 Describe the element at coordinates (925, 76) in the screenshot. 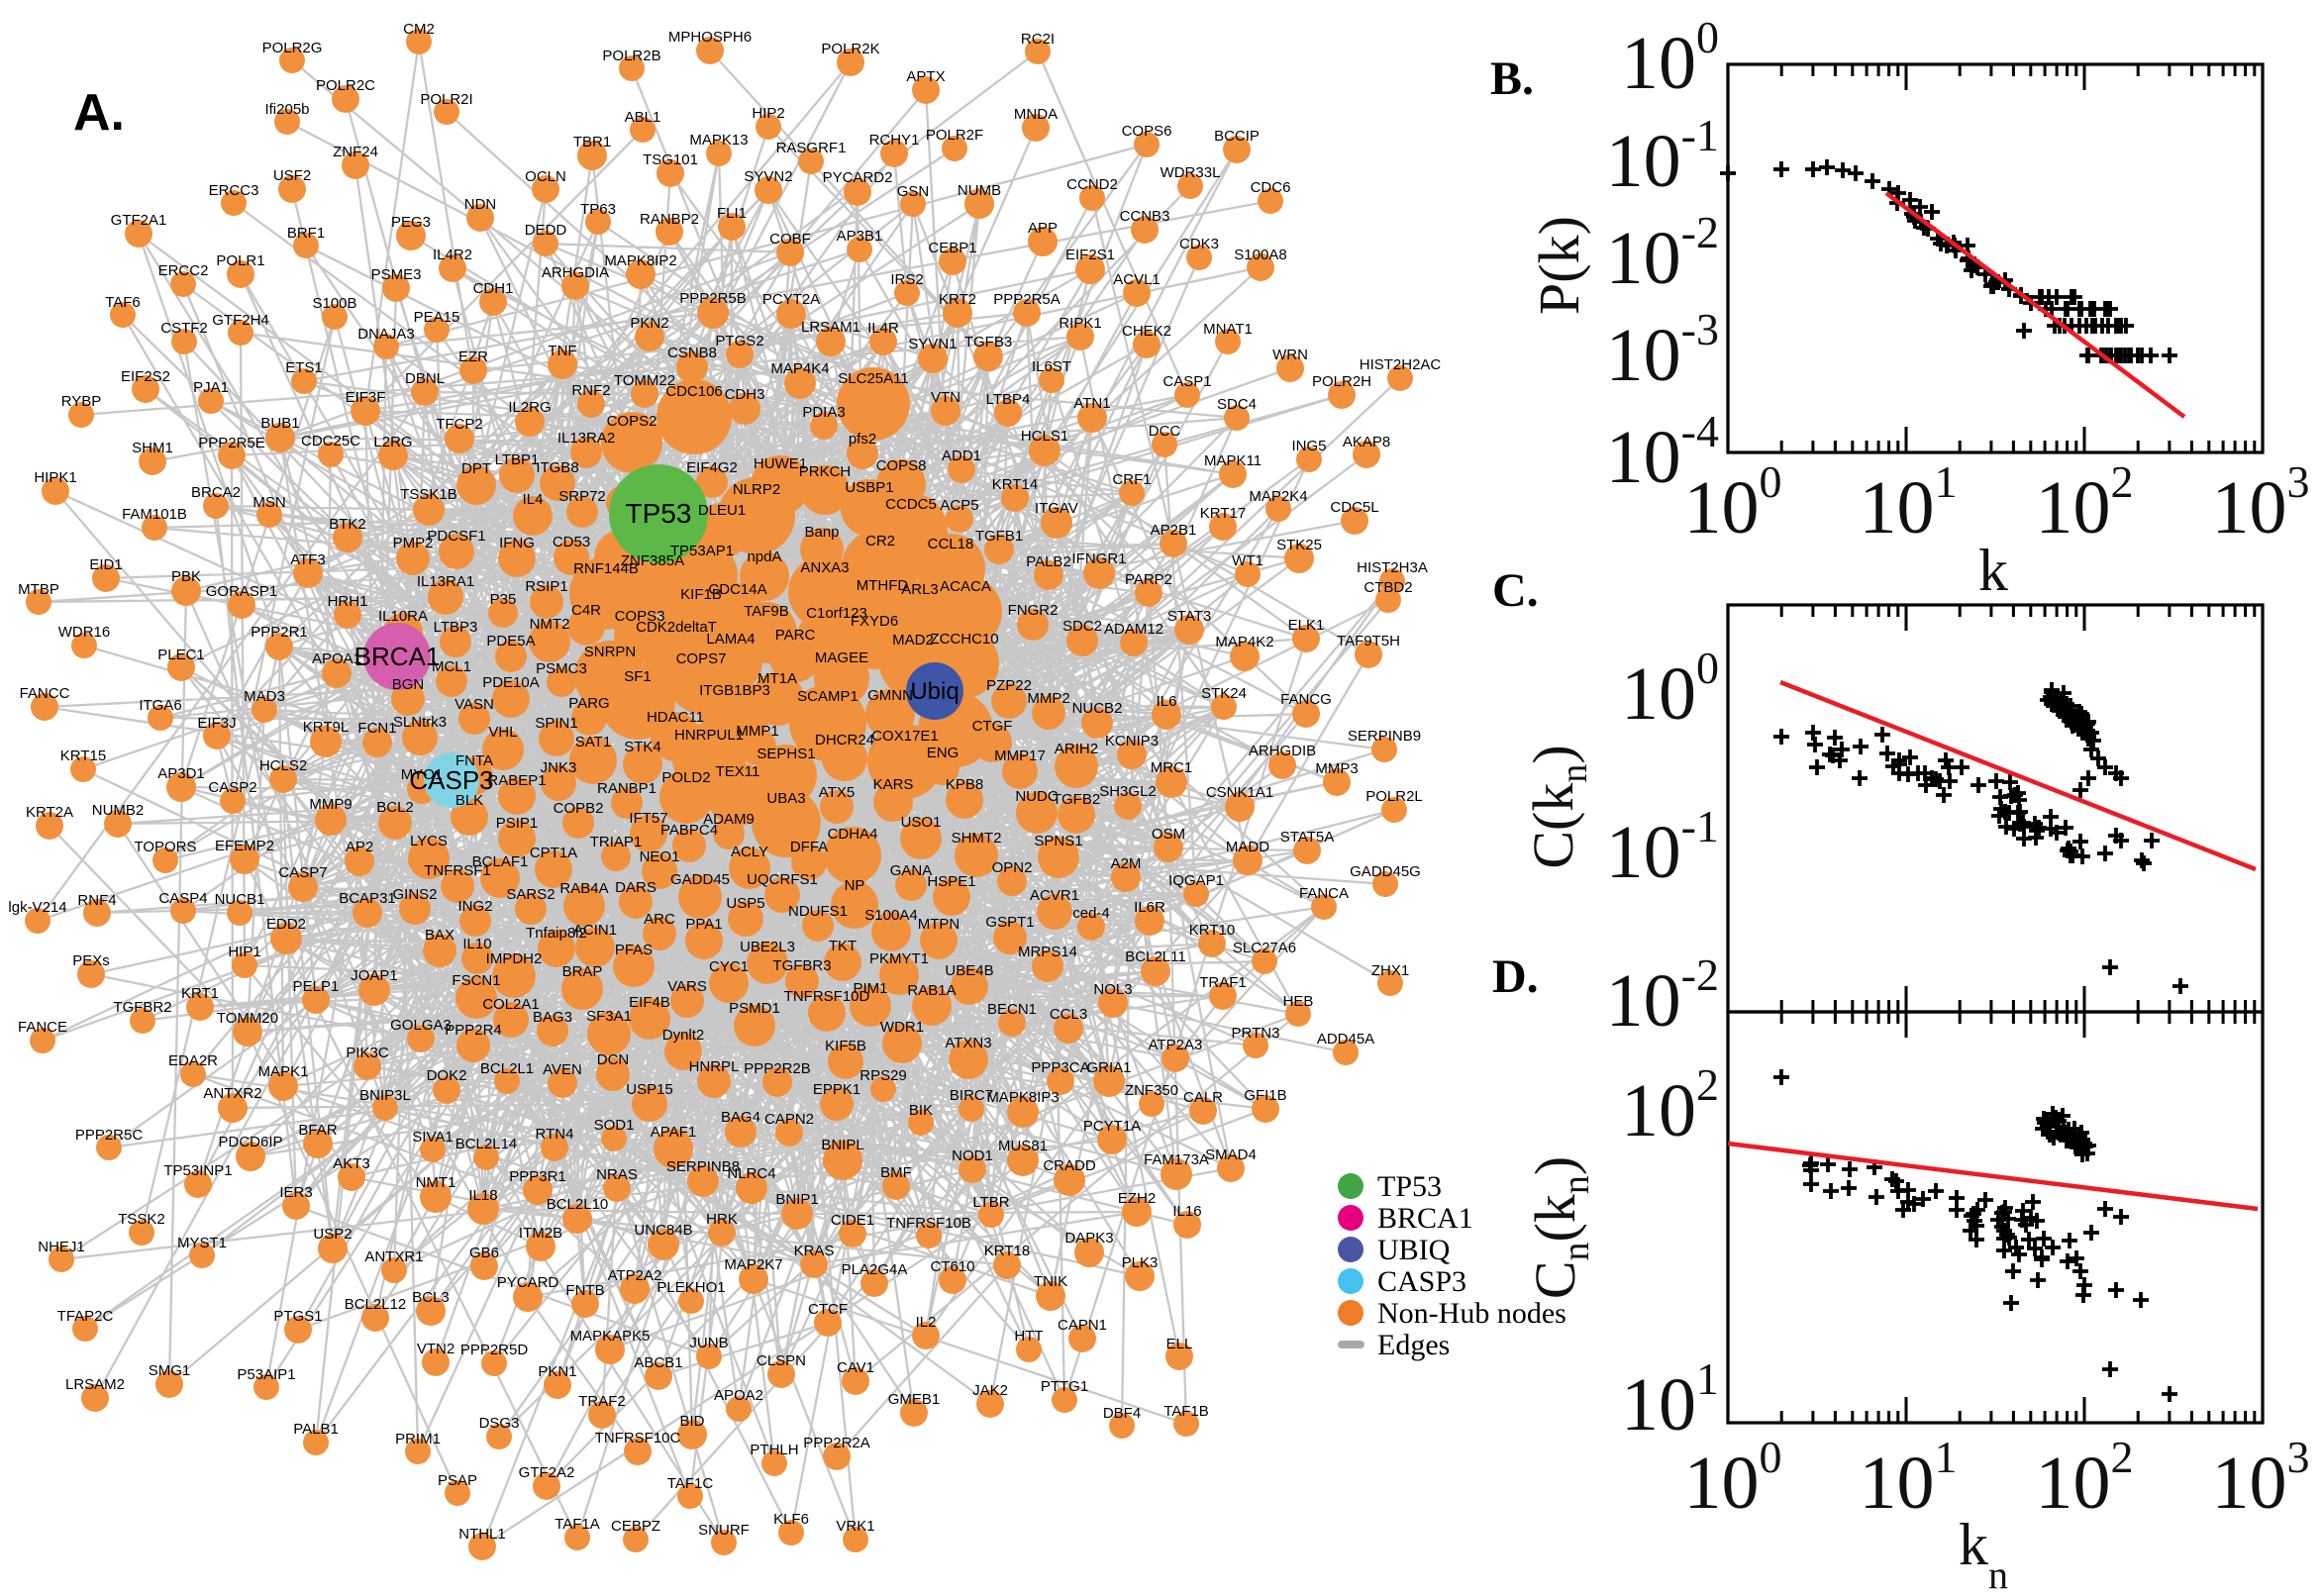

I see `svg-text: APTX` at that location.